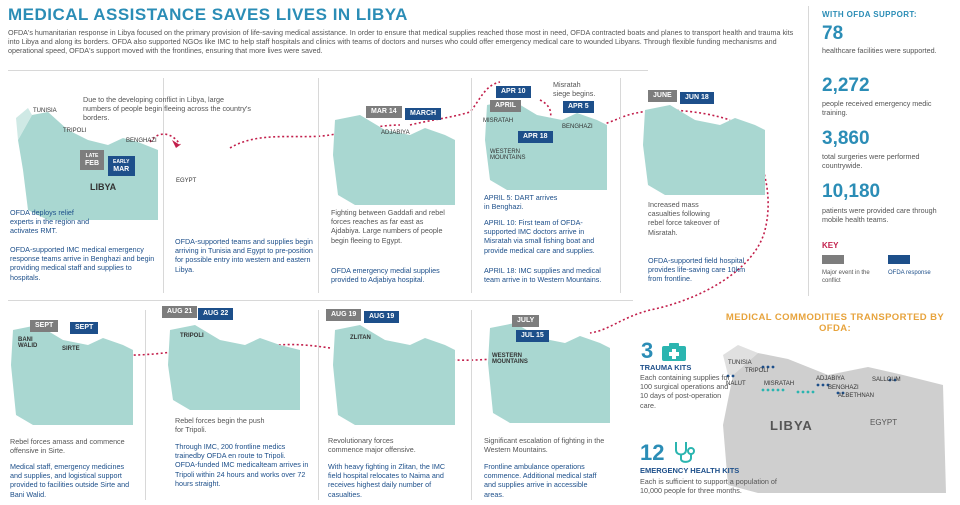 This screenshot has width=960, height=505. Describe the element at coordinates (71, 349) in the screenshot. I see `map-label-sirte: SIRTE` at that location.